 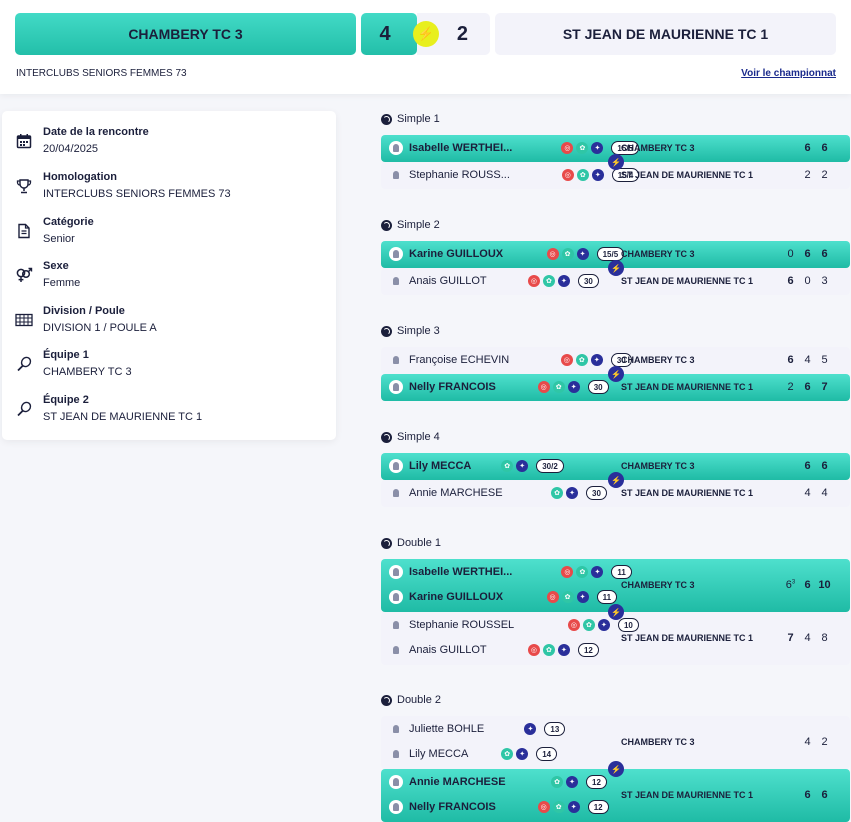 I want to click on info-label: Sexe, so click(x=56, y=266).